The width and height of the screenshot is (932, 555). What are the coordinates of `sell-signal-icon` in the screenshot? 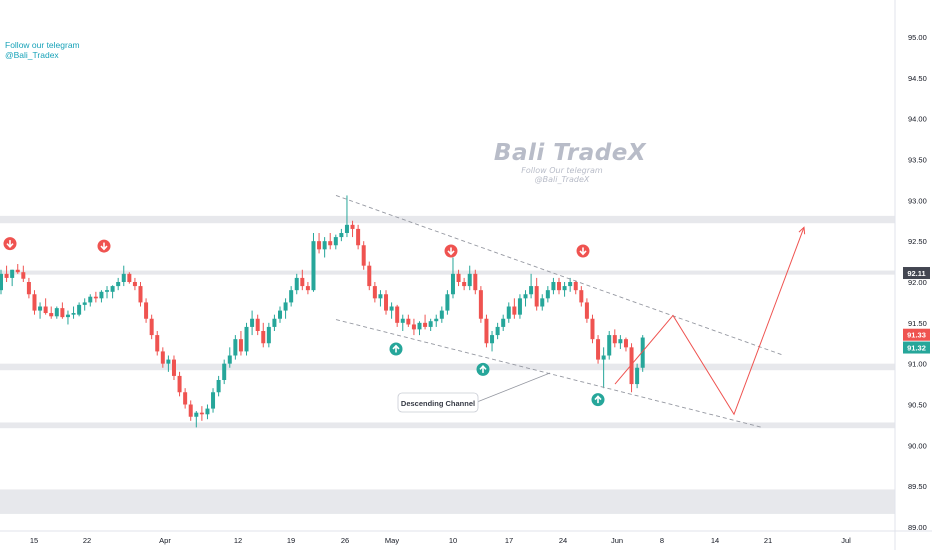 It's located at (104, 246).